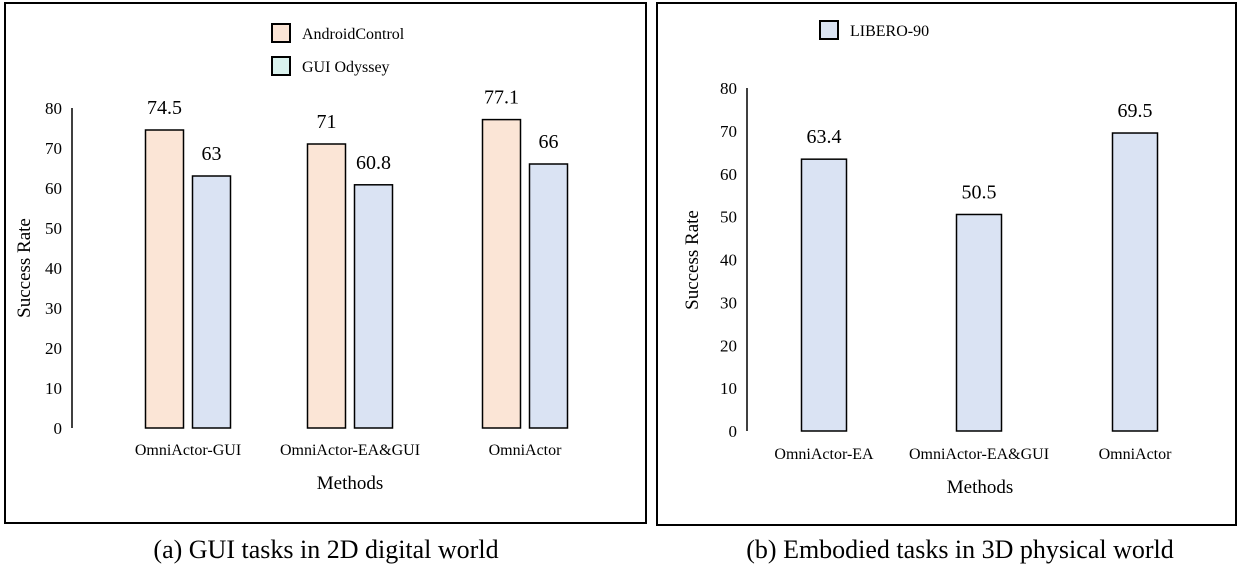  I want to click on data-label: 74.5, so click(164, 108).